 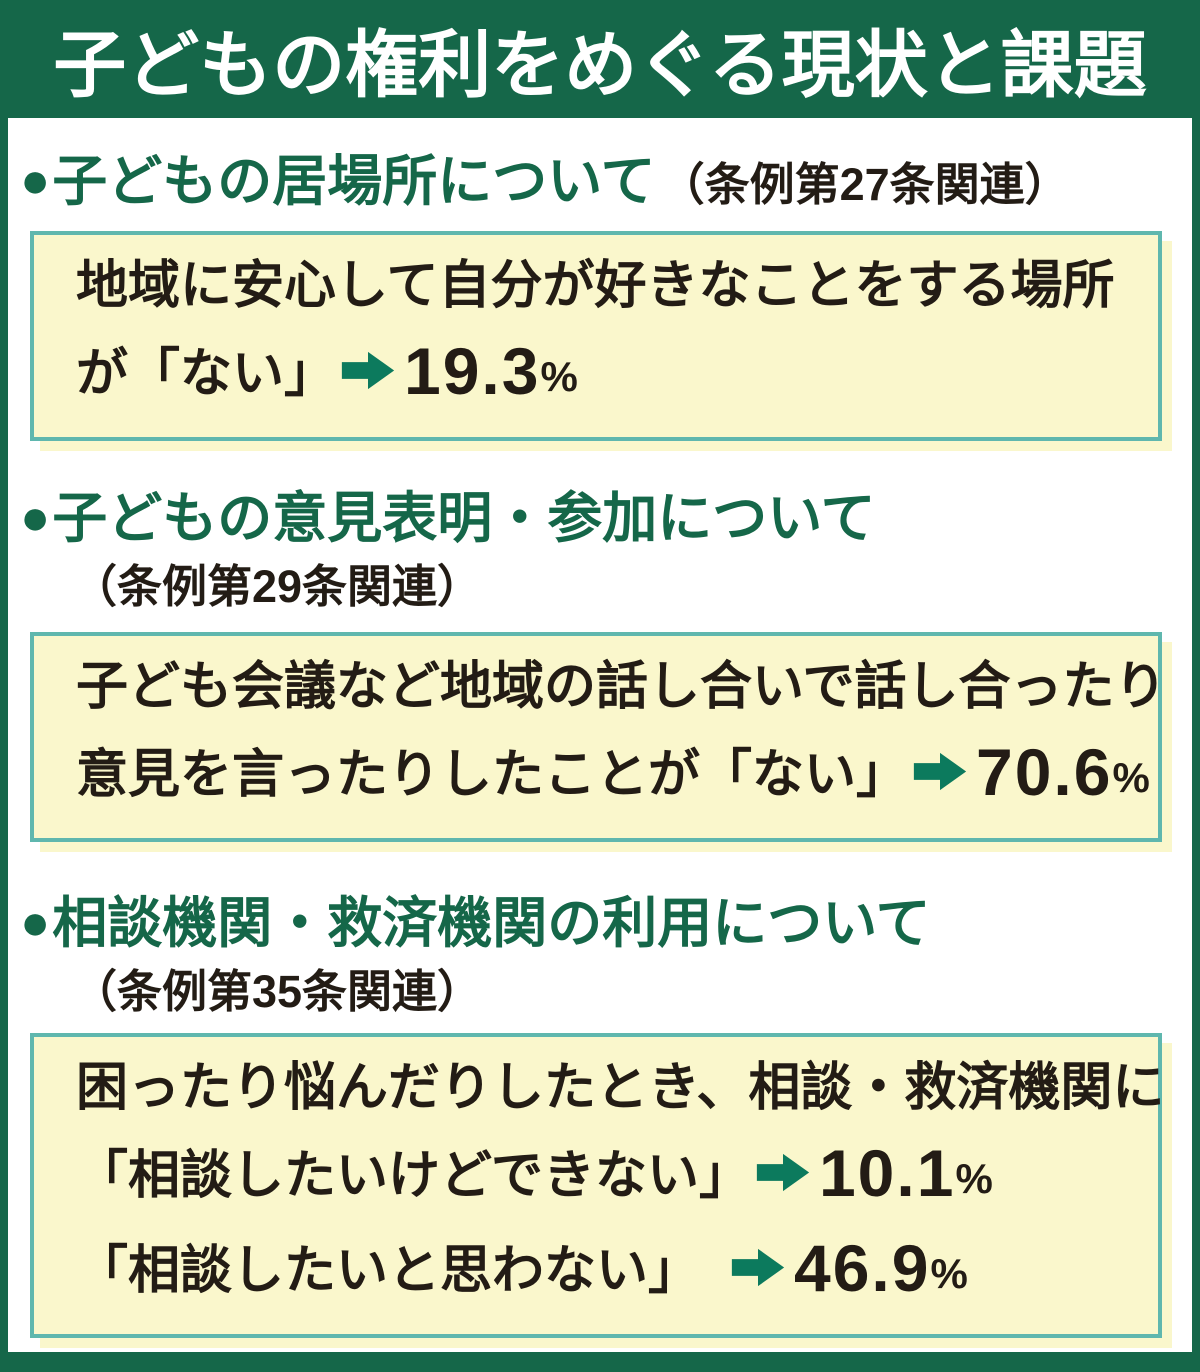 What do you see at coordinates (599, 549) in the screenshot?
I see `section-heading: ●子どもの意見表明・参加について （条例第29条関連）` at bounding box center [599, 549].